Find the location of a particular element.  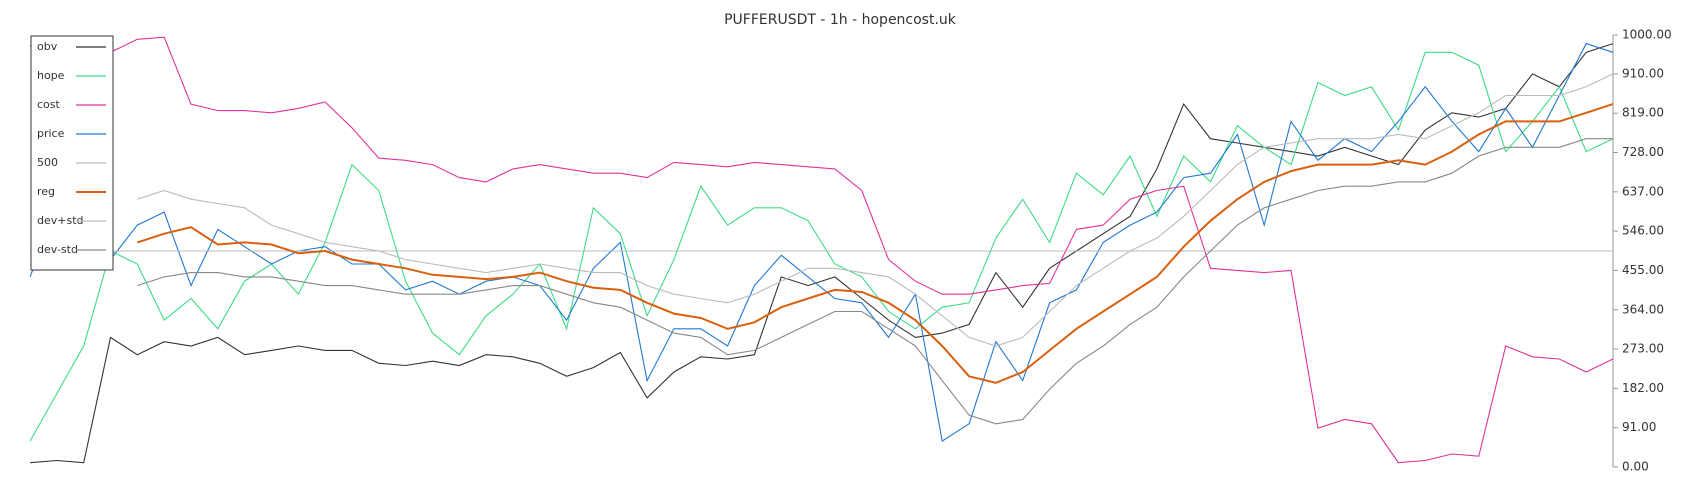

y-tick-label: 182.00 is located at coordinates (1643, 388).